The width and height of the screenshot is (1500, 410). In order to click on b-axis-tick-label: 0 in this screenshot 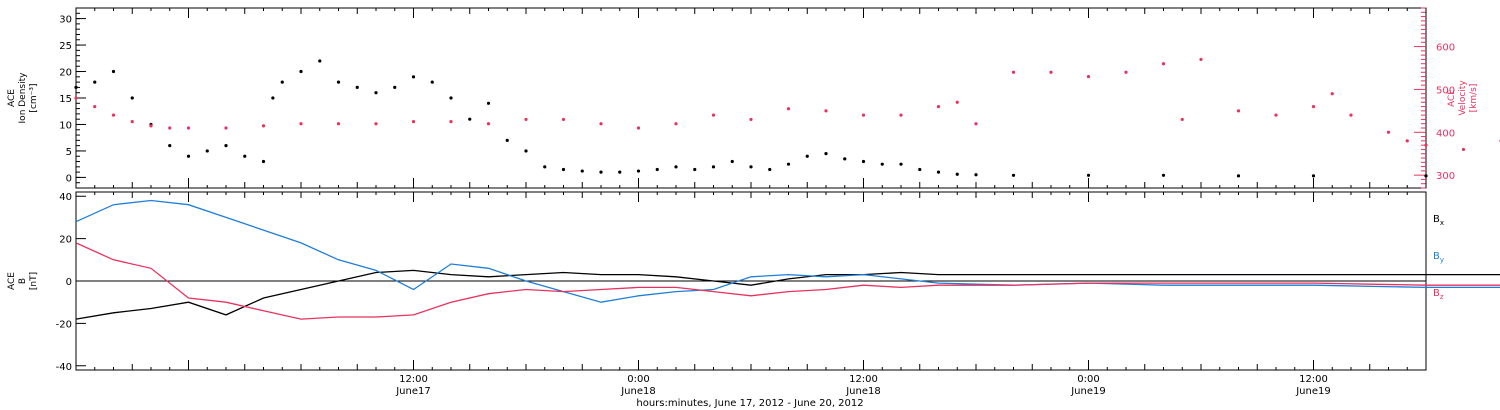, I will do `click(69, 282)`.